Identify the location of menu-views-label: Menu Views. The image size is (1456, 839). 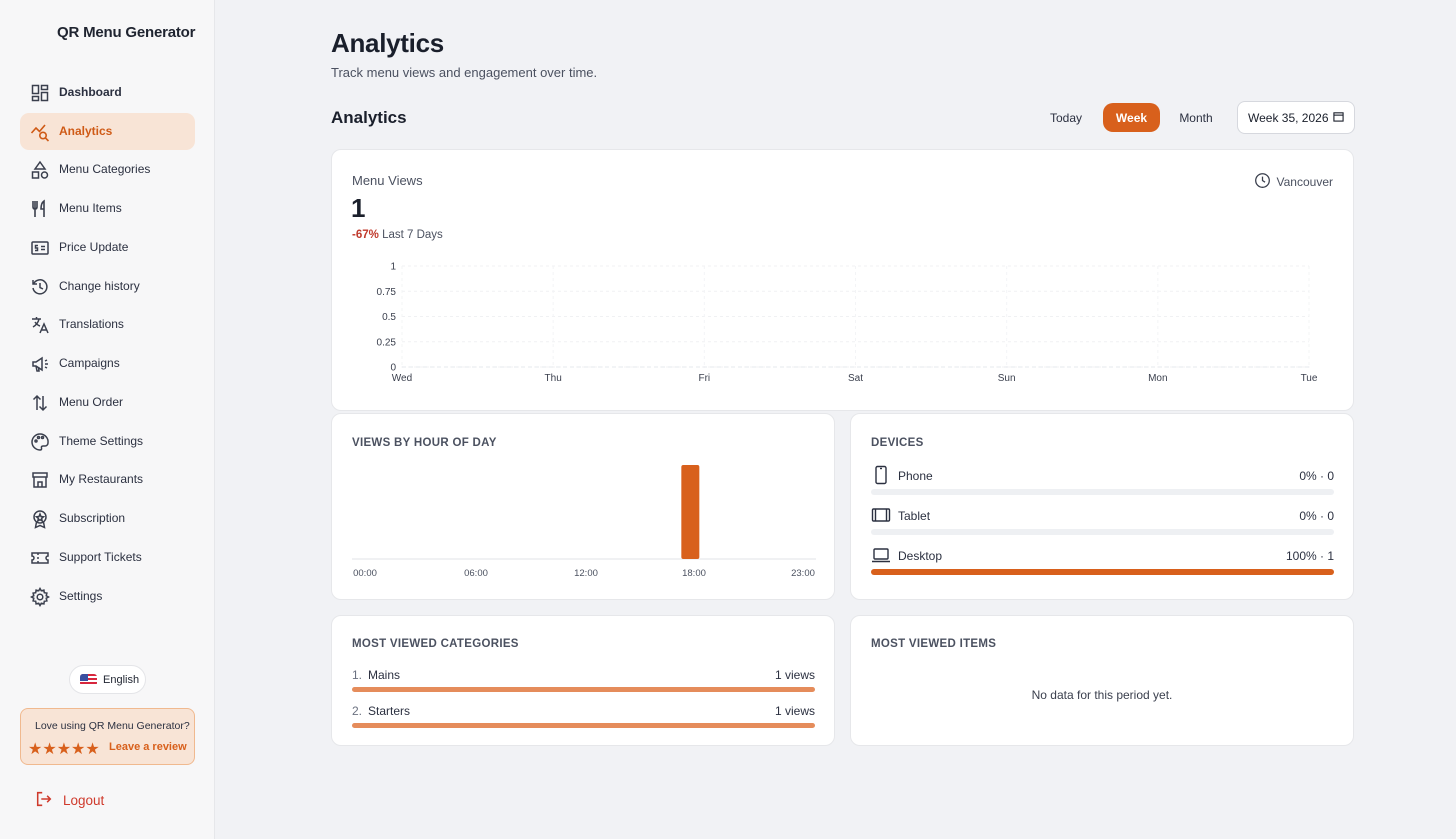
(387, 180).